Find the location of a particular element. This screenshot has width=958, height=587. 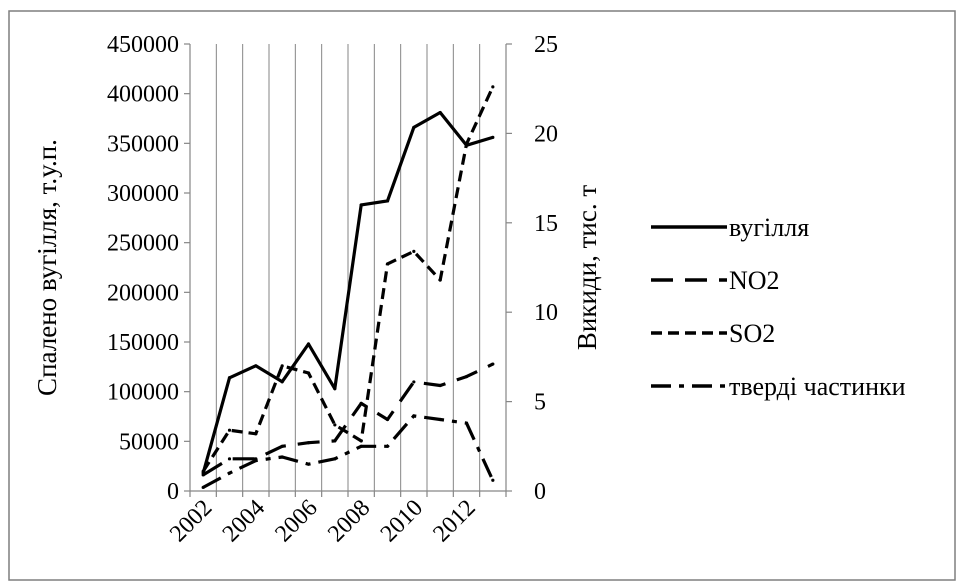

y-right-axis-title: Викиди, тис. т is located at coordinates (587, 267).